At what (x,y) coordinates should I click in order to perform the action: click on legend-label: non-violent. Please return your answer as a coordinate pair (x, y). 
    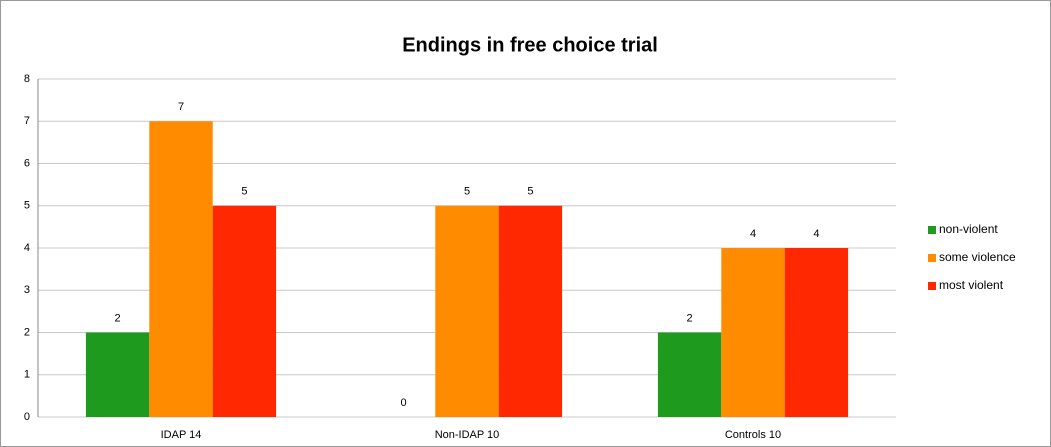
    Looking at the image, I should click on (968, 229).